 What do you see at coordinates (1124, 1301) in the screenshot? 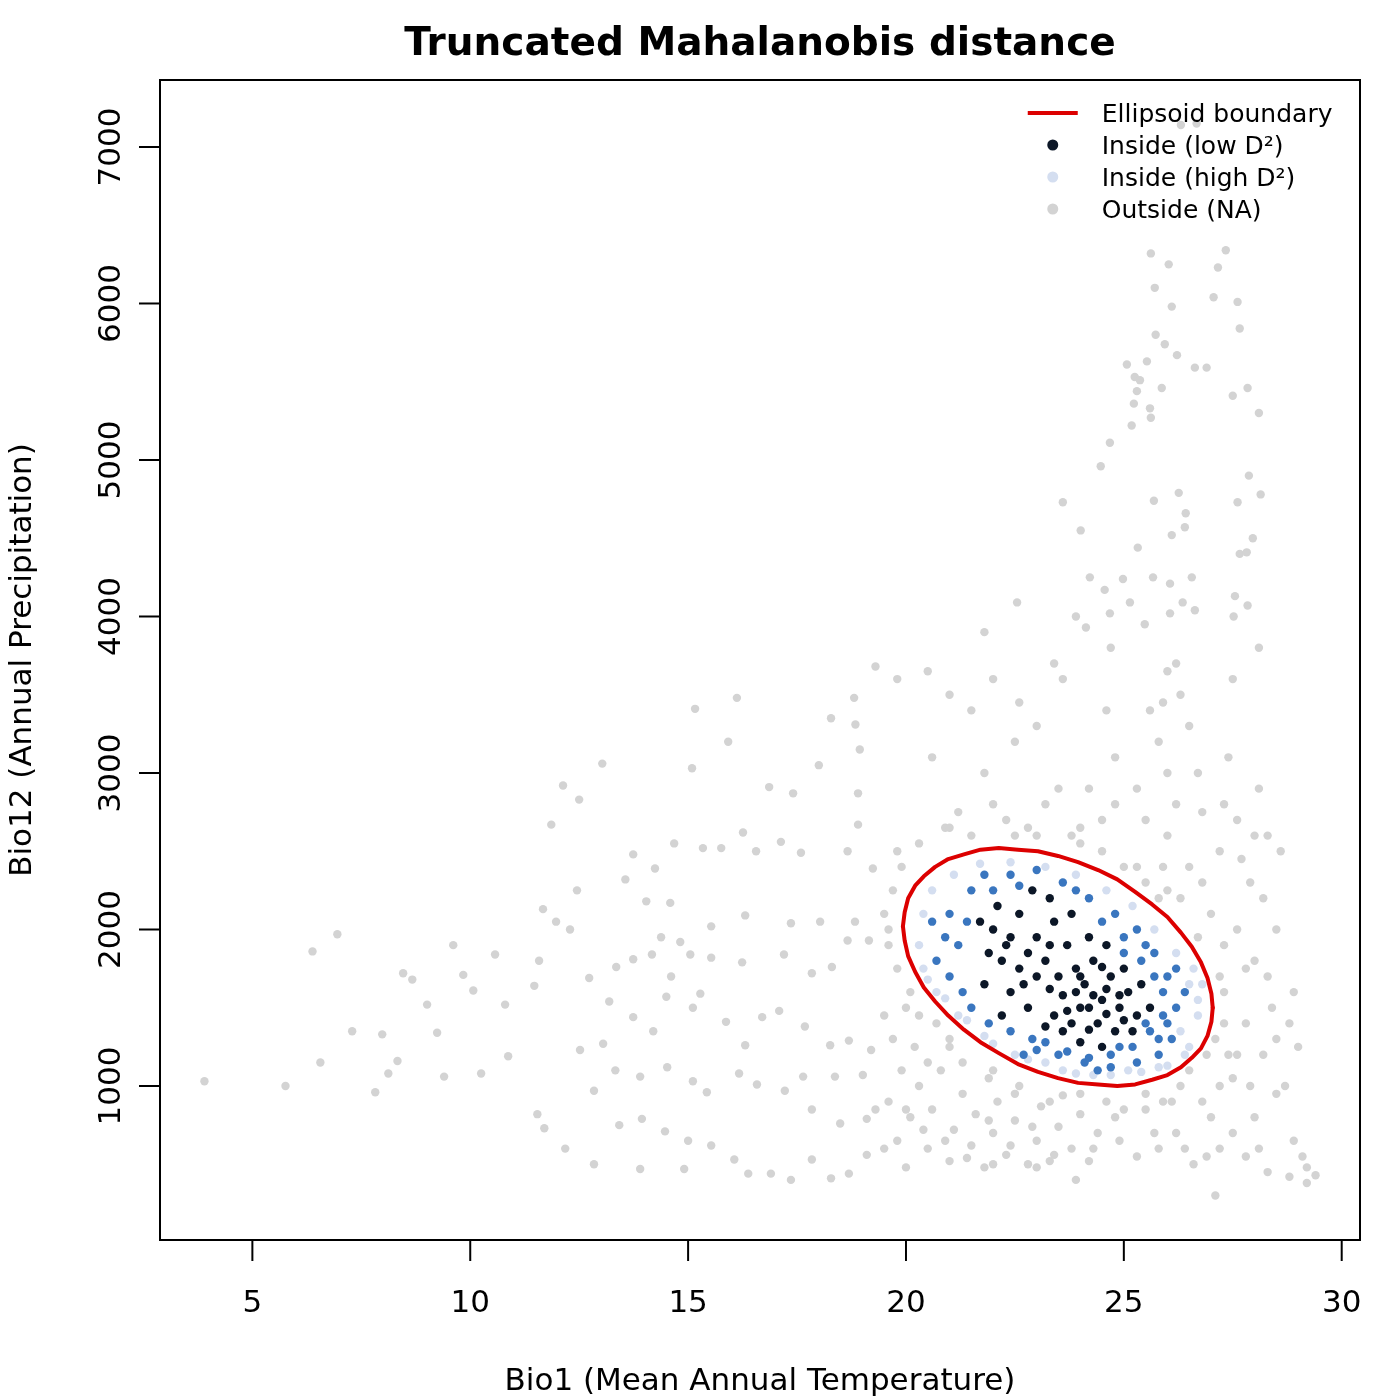
I see `x-tick-label: 25` at bounding box center [1124, 1301].